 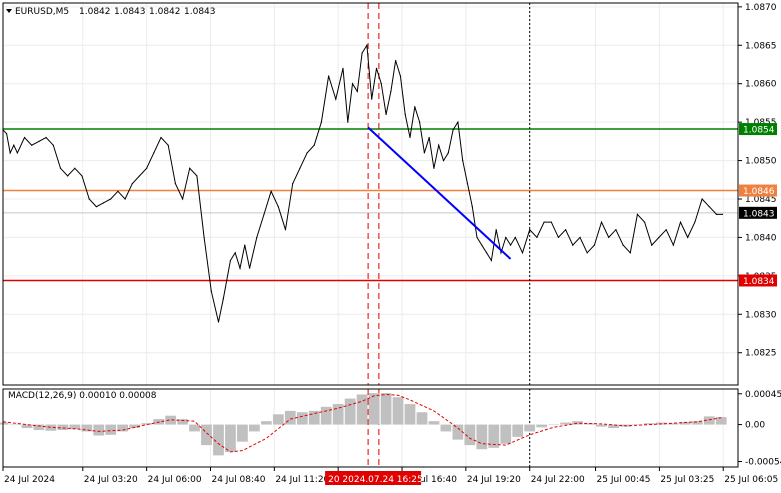 What do you see at coordinates (755, 426) in the screenshot?
I see `macd-y-tick-label: 0.00` at bounding box center [755, 426].